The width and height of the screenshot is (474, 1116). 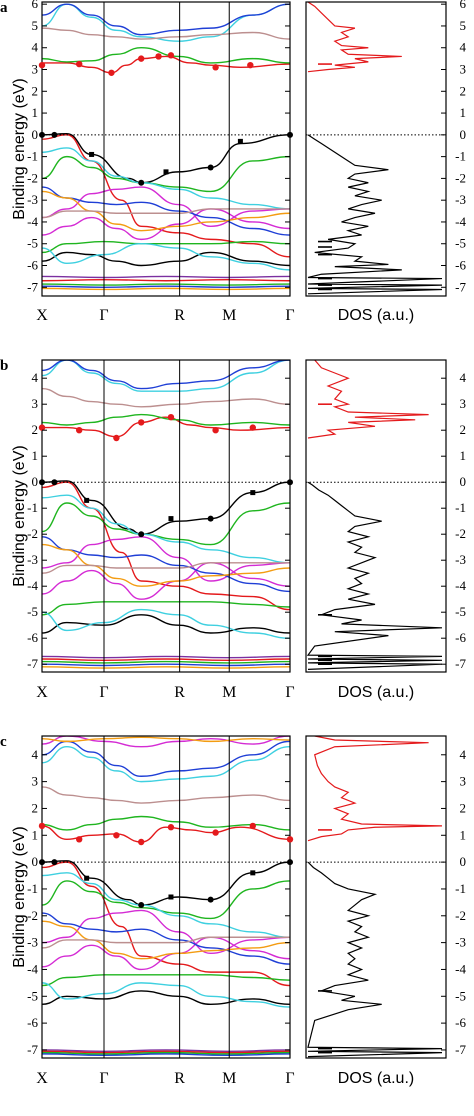 I want to click on y-tick-label: 5, so click(x=35, y=25).